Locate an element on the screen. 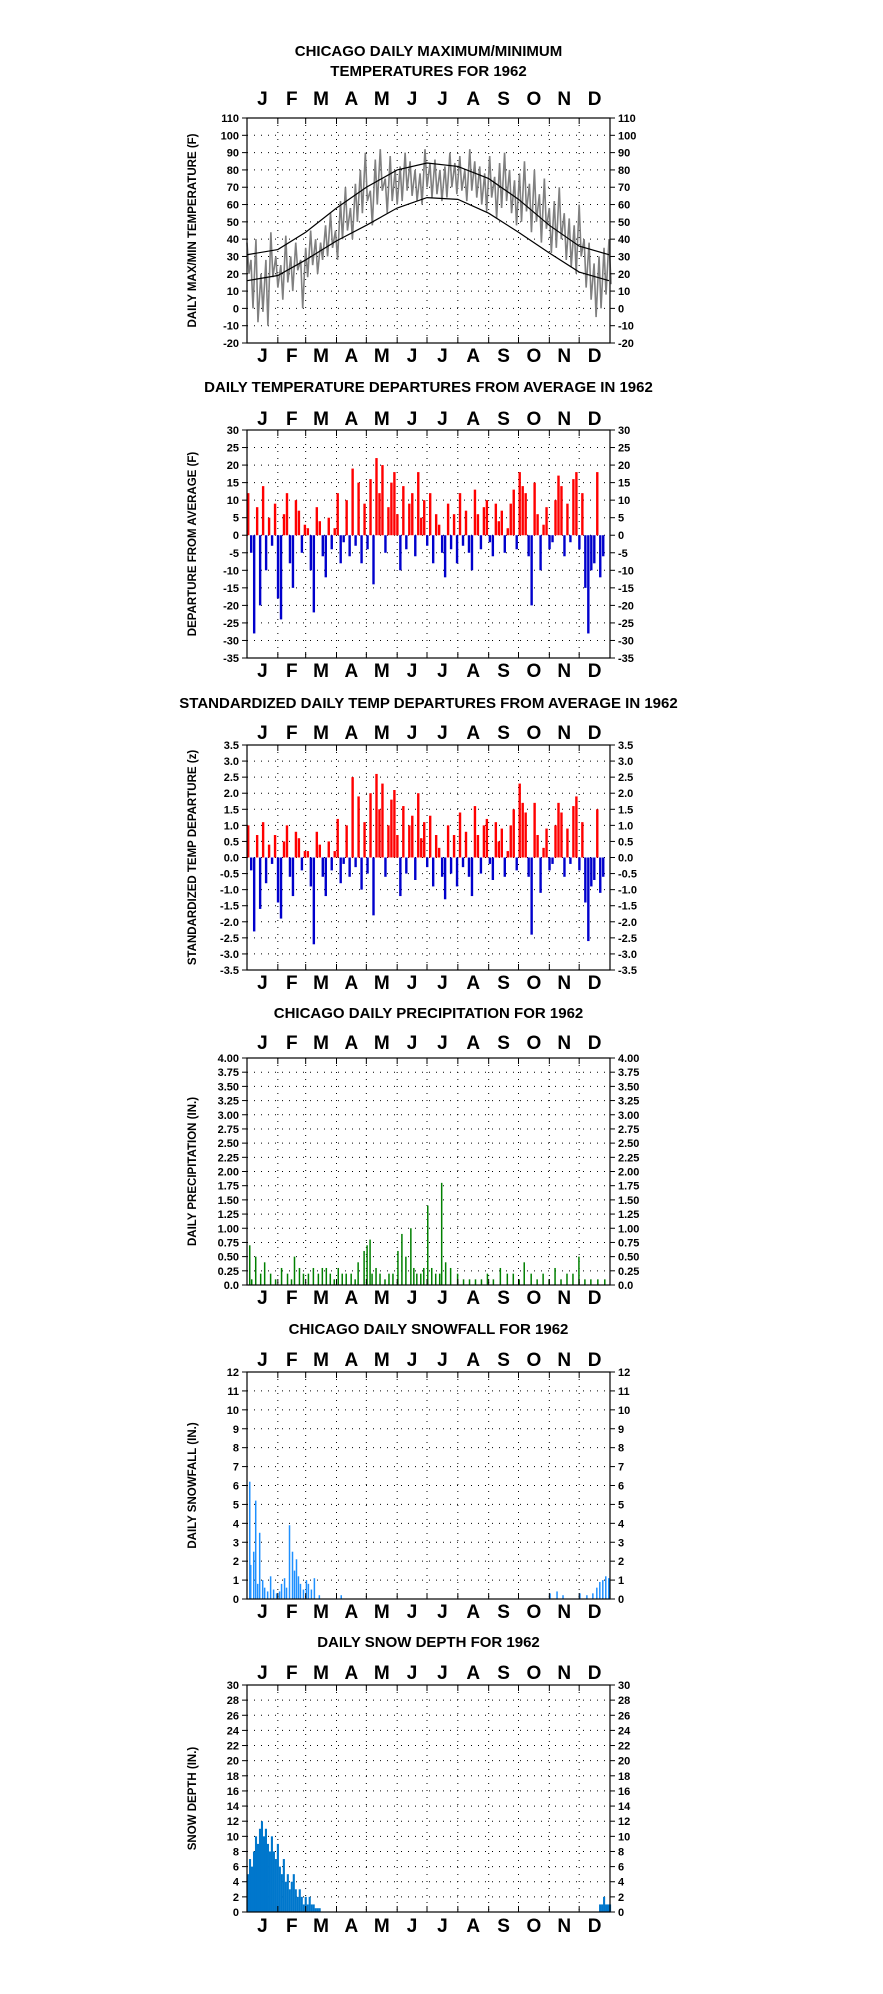  month-label-top: A is located at coordinates (473, 1673).